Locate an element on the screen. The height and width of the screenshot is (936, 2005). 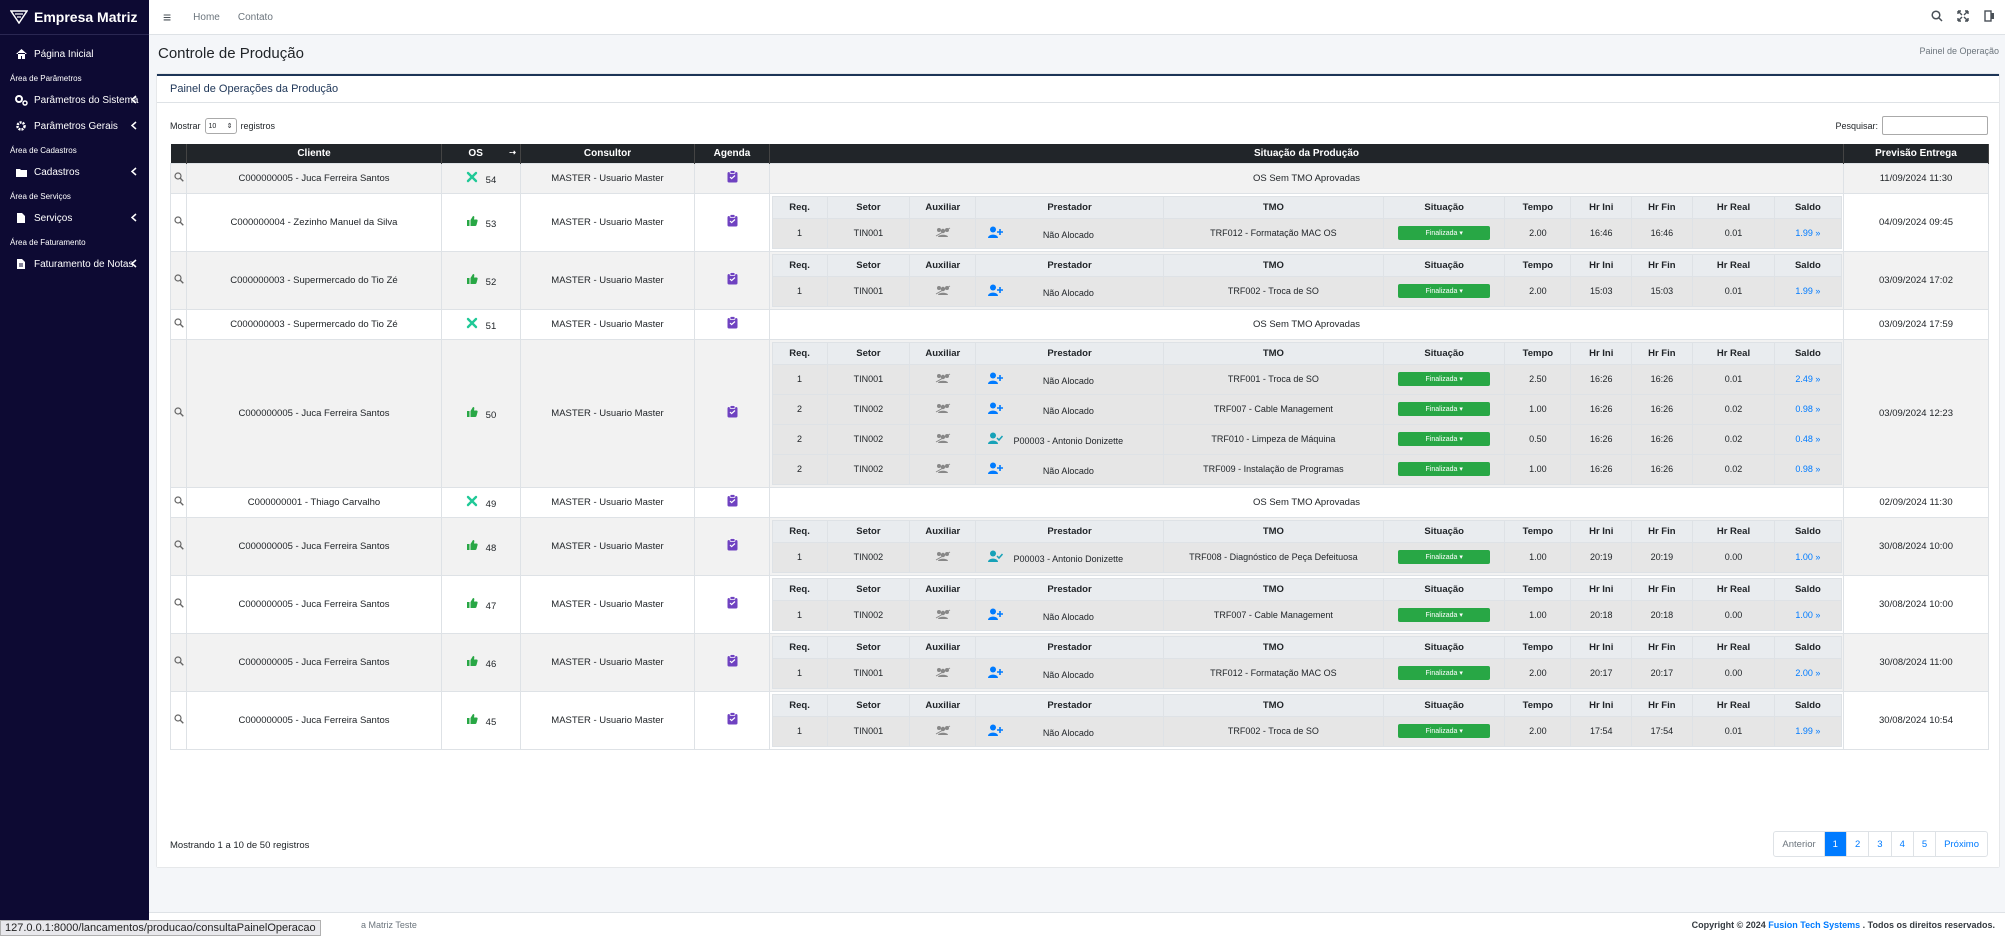
sub-saldo: 2.00 » is located at coordinates (1808, 673).